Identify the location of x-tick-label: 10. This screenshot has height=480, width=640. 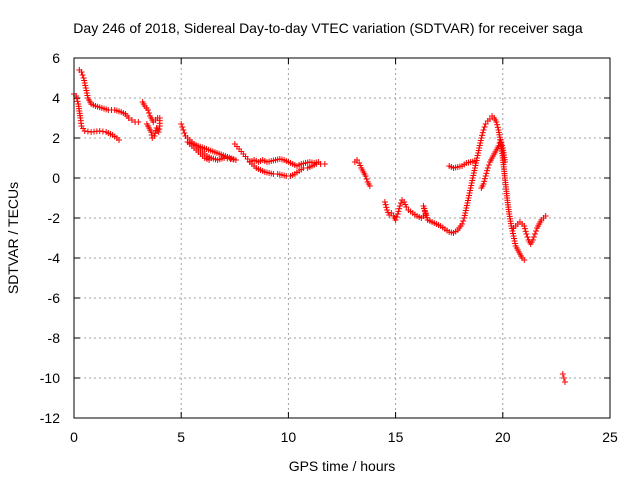
(289, 437).